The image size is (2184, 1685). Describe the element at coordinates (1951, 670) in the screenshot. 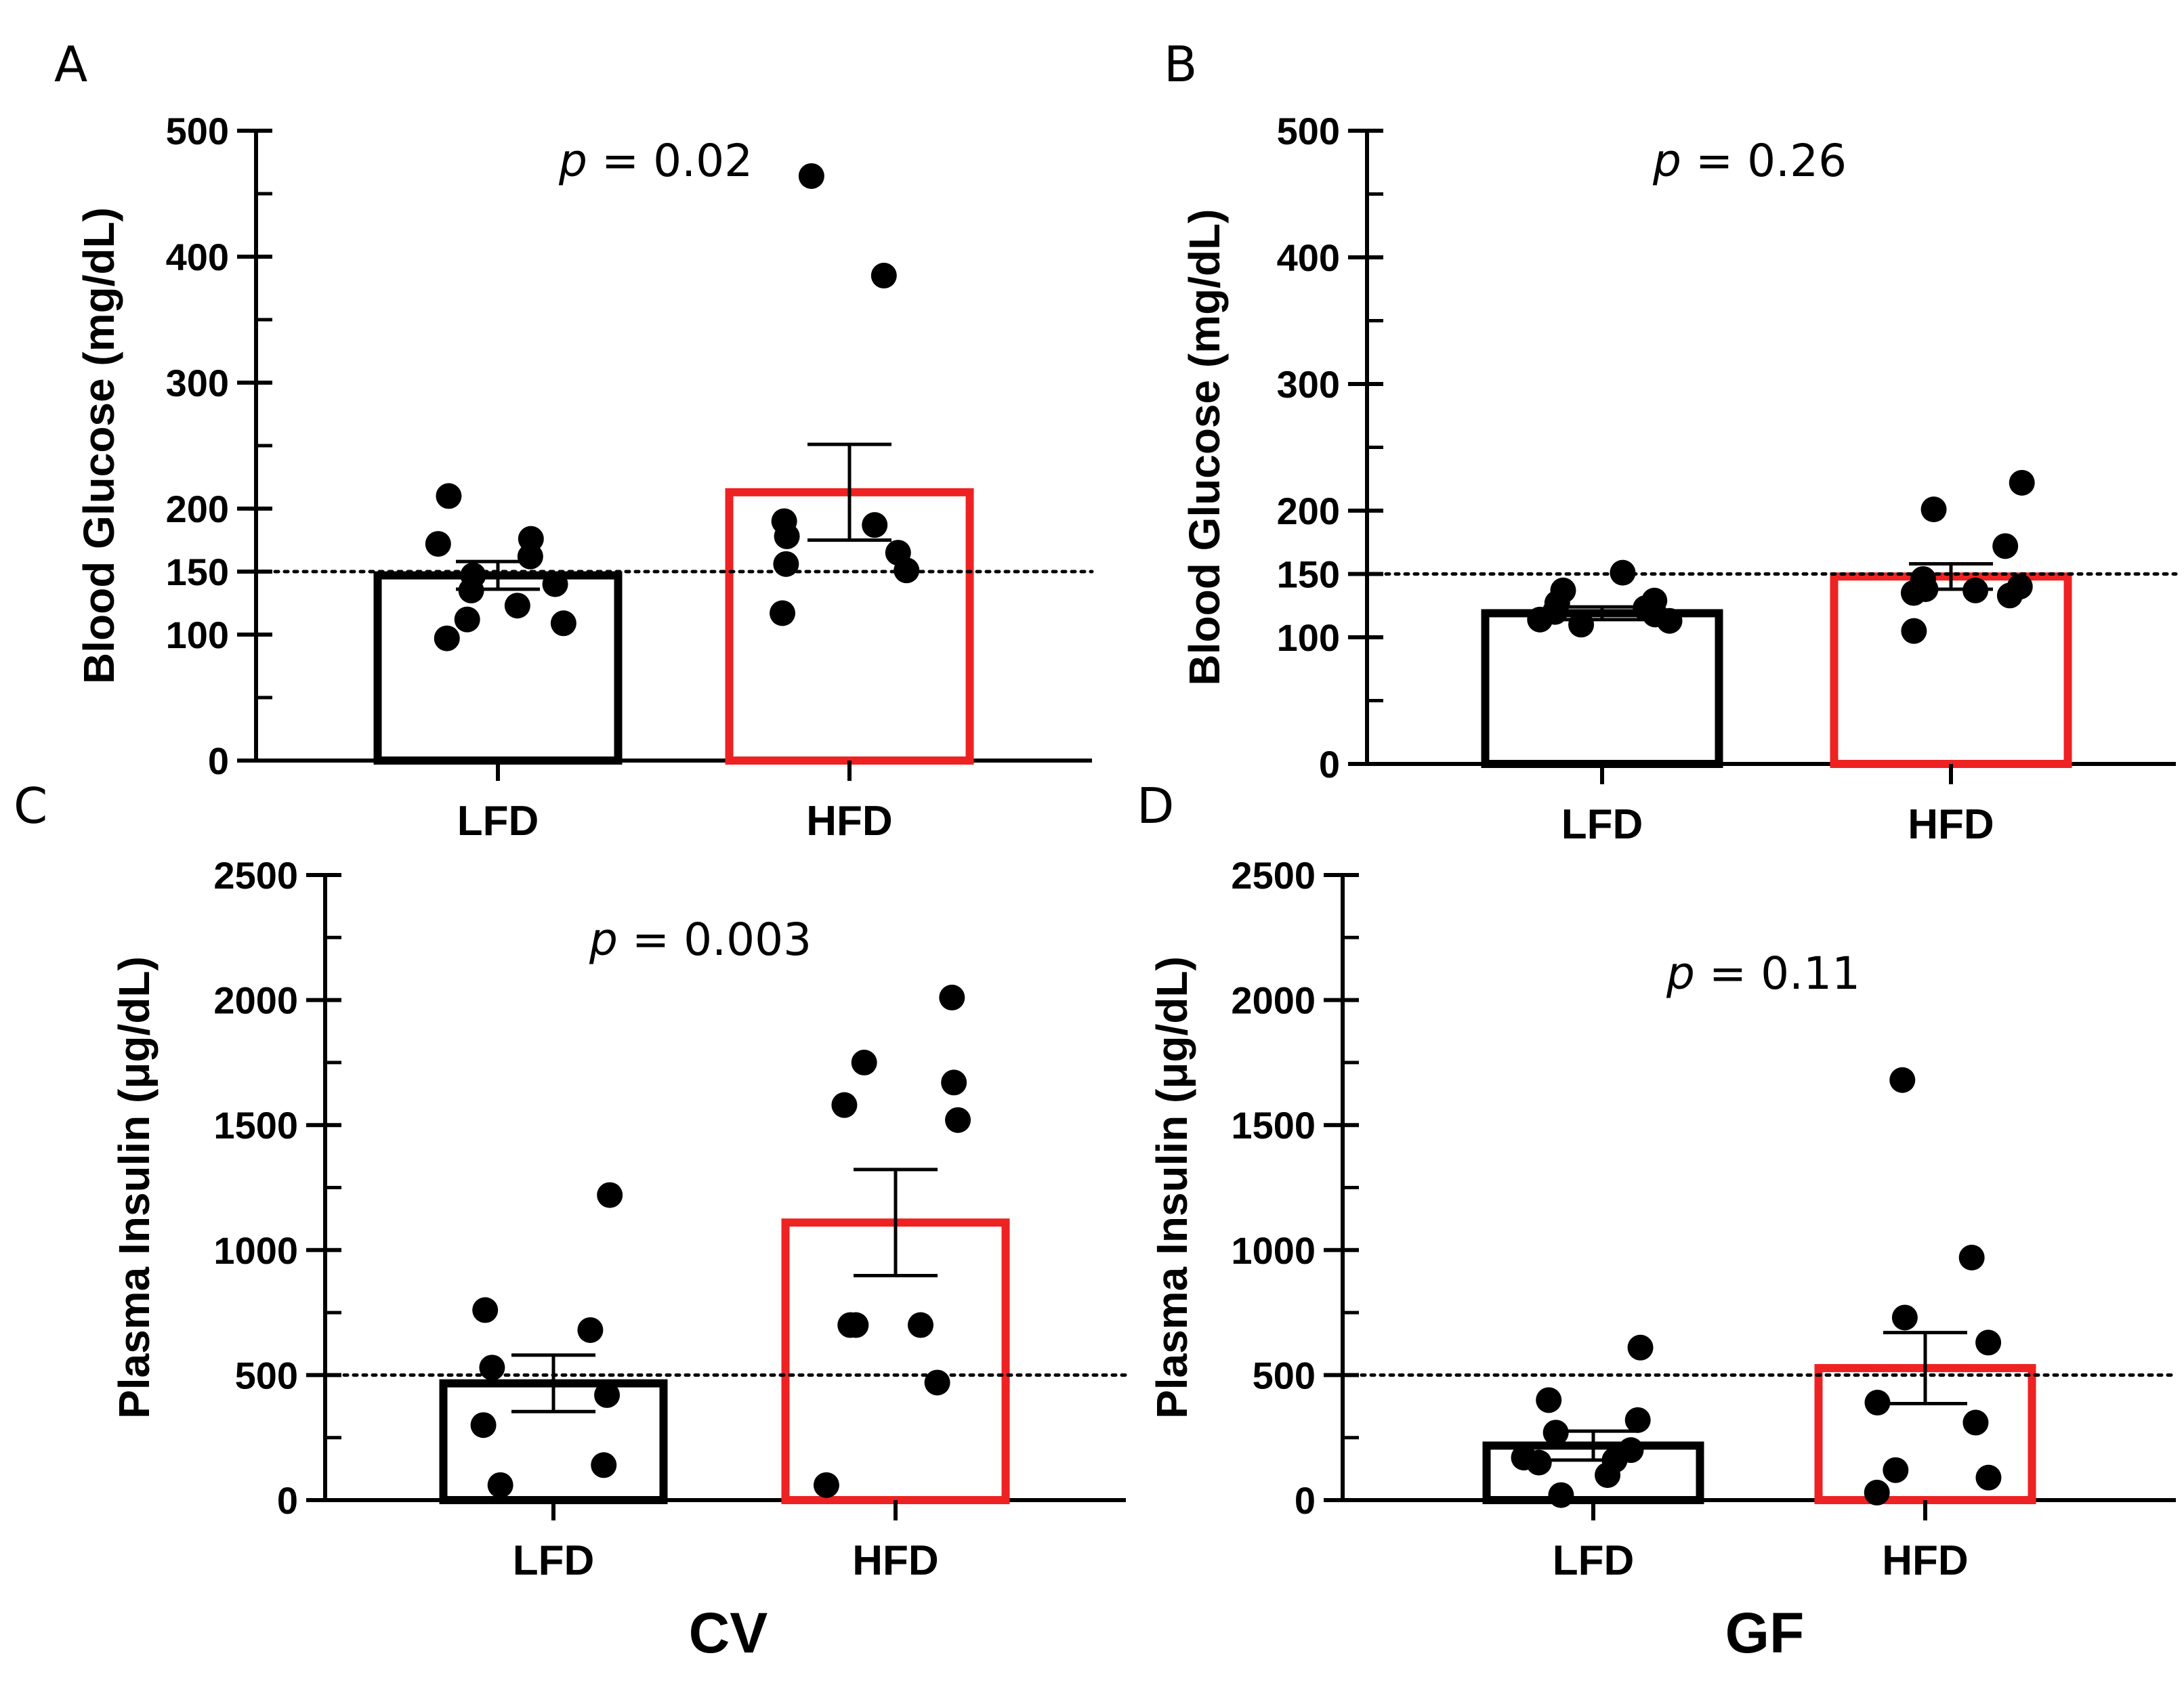

I see `bar-hfd` at that location.